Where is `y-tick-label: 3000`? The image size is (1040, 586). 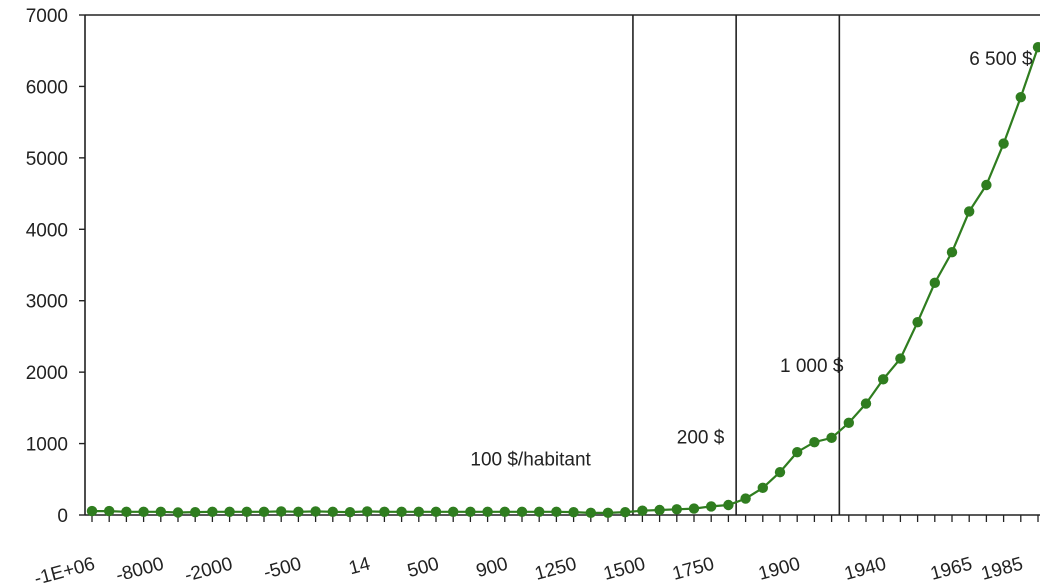 y-tick-label: 3000 is located at coordinates (47, 302).